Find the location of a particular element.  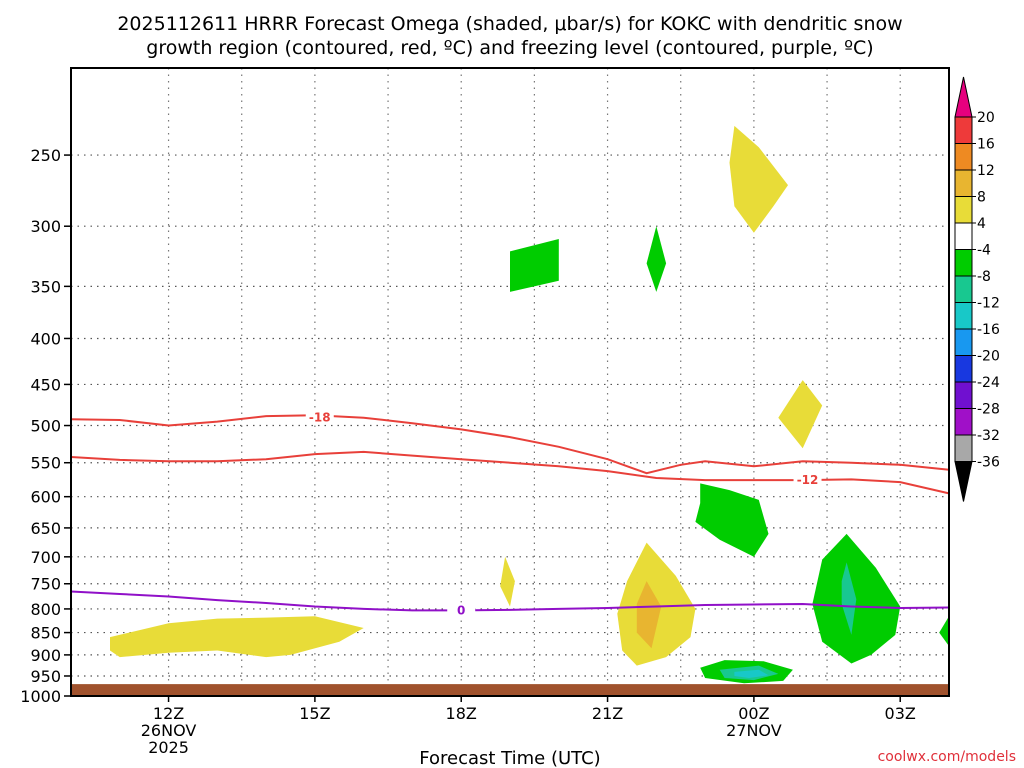

colorbar-label: 20 is located at coordinates (986, 118).